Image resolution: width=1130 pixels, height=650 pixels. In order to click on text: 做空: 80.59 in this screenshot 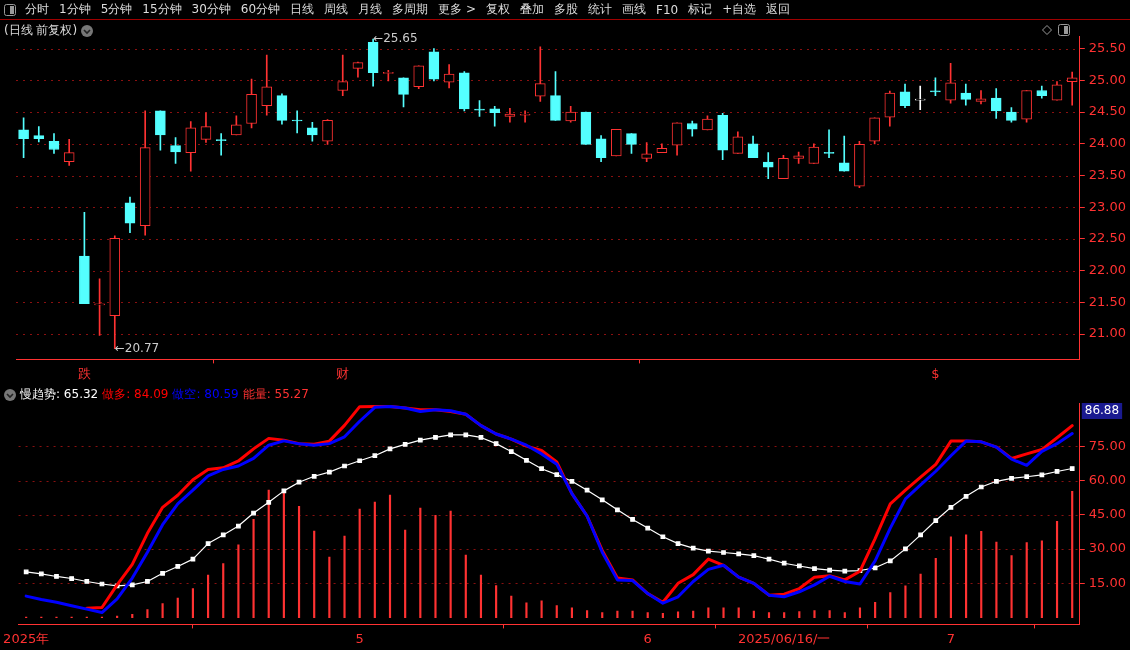, I will do `click(205, 394)`.